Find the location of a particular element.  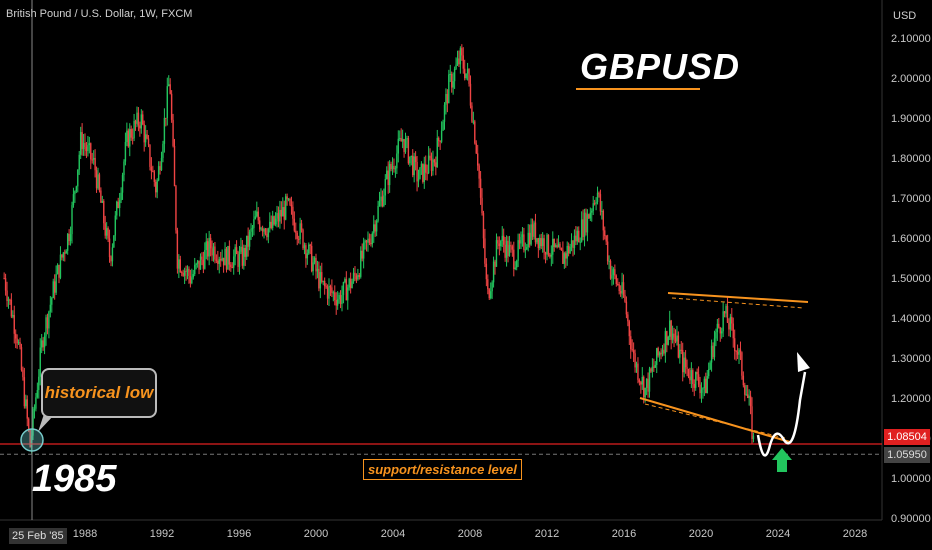

channel-lower-dash is located at coordinates (715, 421).